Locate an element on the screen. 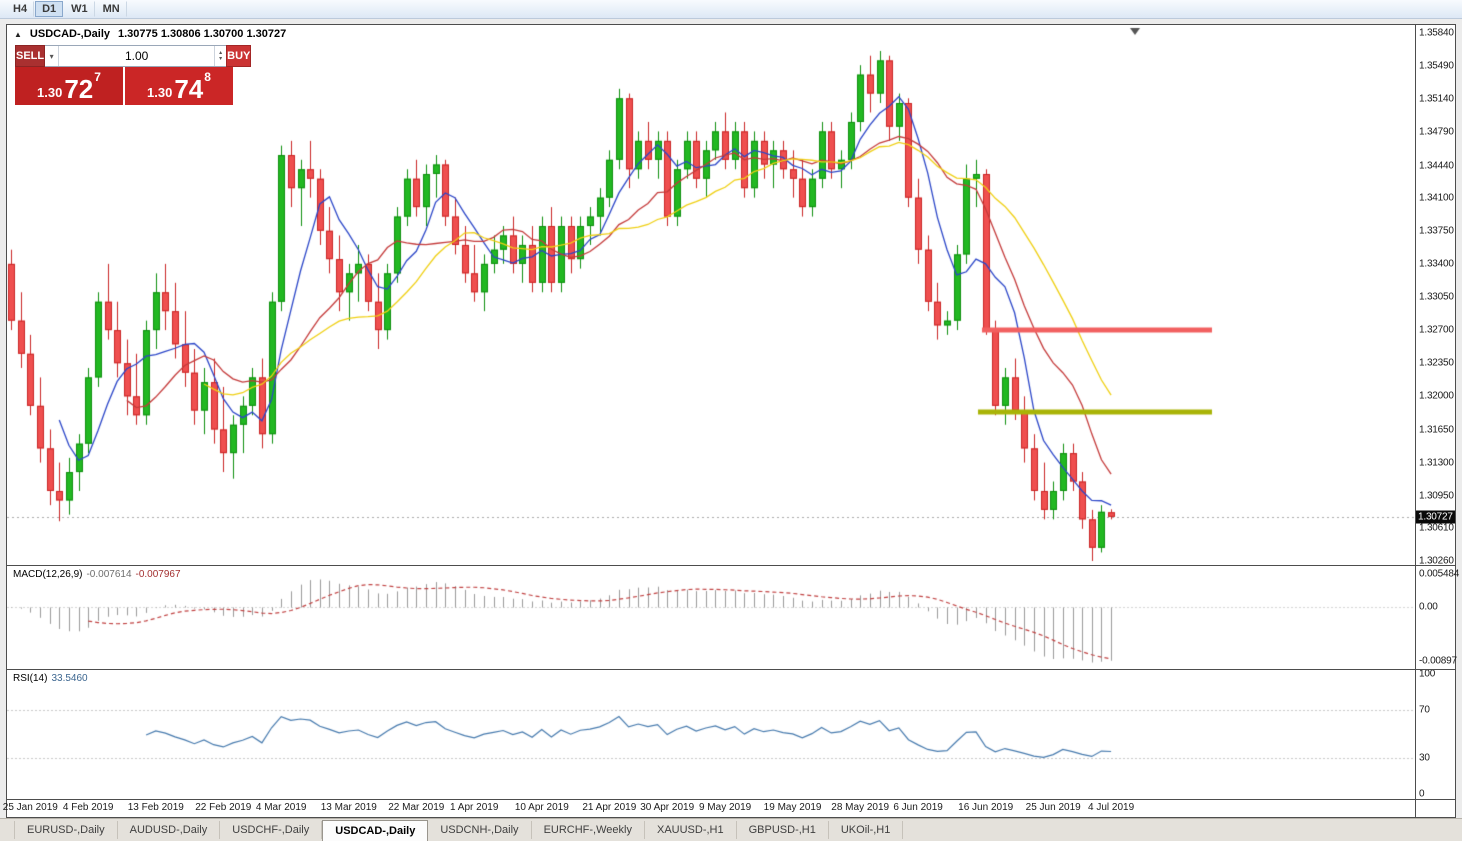 The image size is (1462, 841). volume-input is located at coordinates (137, 56).